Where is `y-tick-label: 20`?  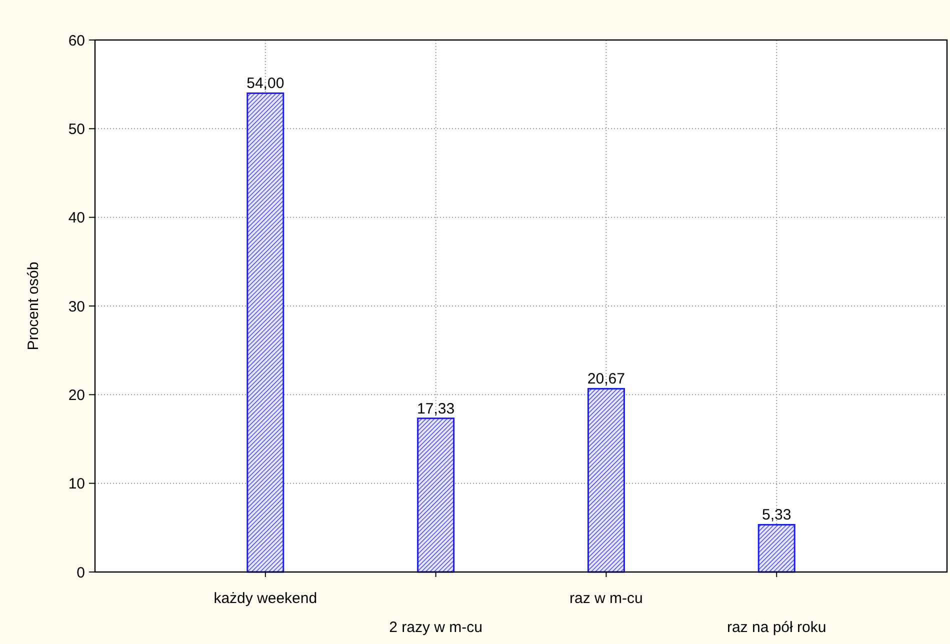
y-tick-label: 20 is located at coordinates (76, 395).